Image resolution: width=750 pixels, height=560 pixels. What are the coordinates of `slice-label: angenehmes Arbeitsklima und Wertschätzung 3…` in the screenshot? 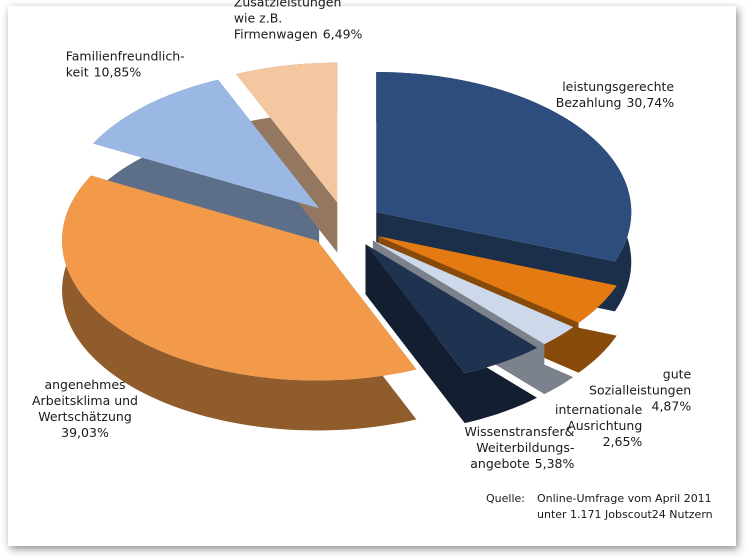 It's located at (85, 408).